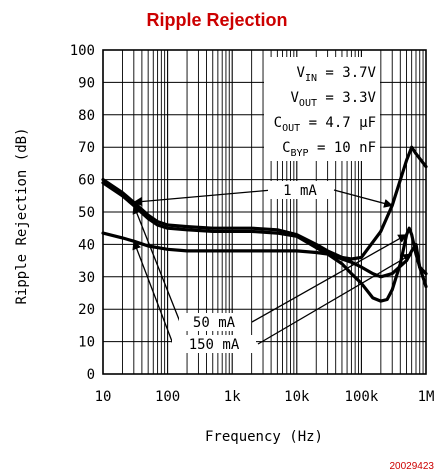  What do you see at coordinates (103, 397) in the screenshot?
I see `x-tick-label: 10` at bounding box center [103, 397].